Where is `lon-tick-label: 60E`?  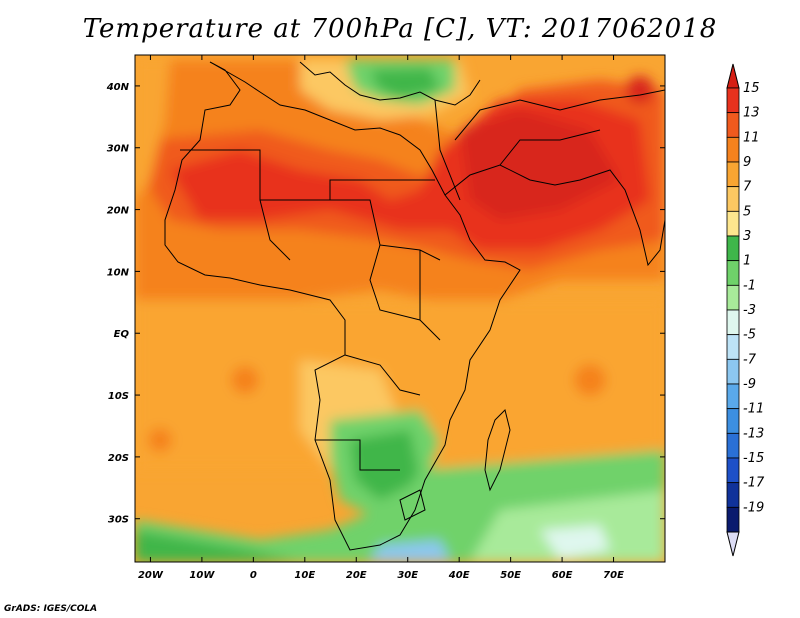 lon-tick-label: 60E is located at coordinates (562, 575).